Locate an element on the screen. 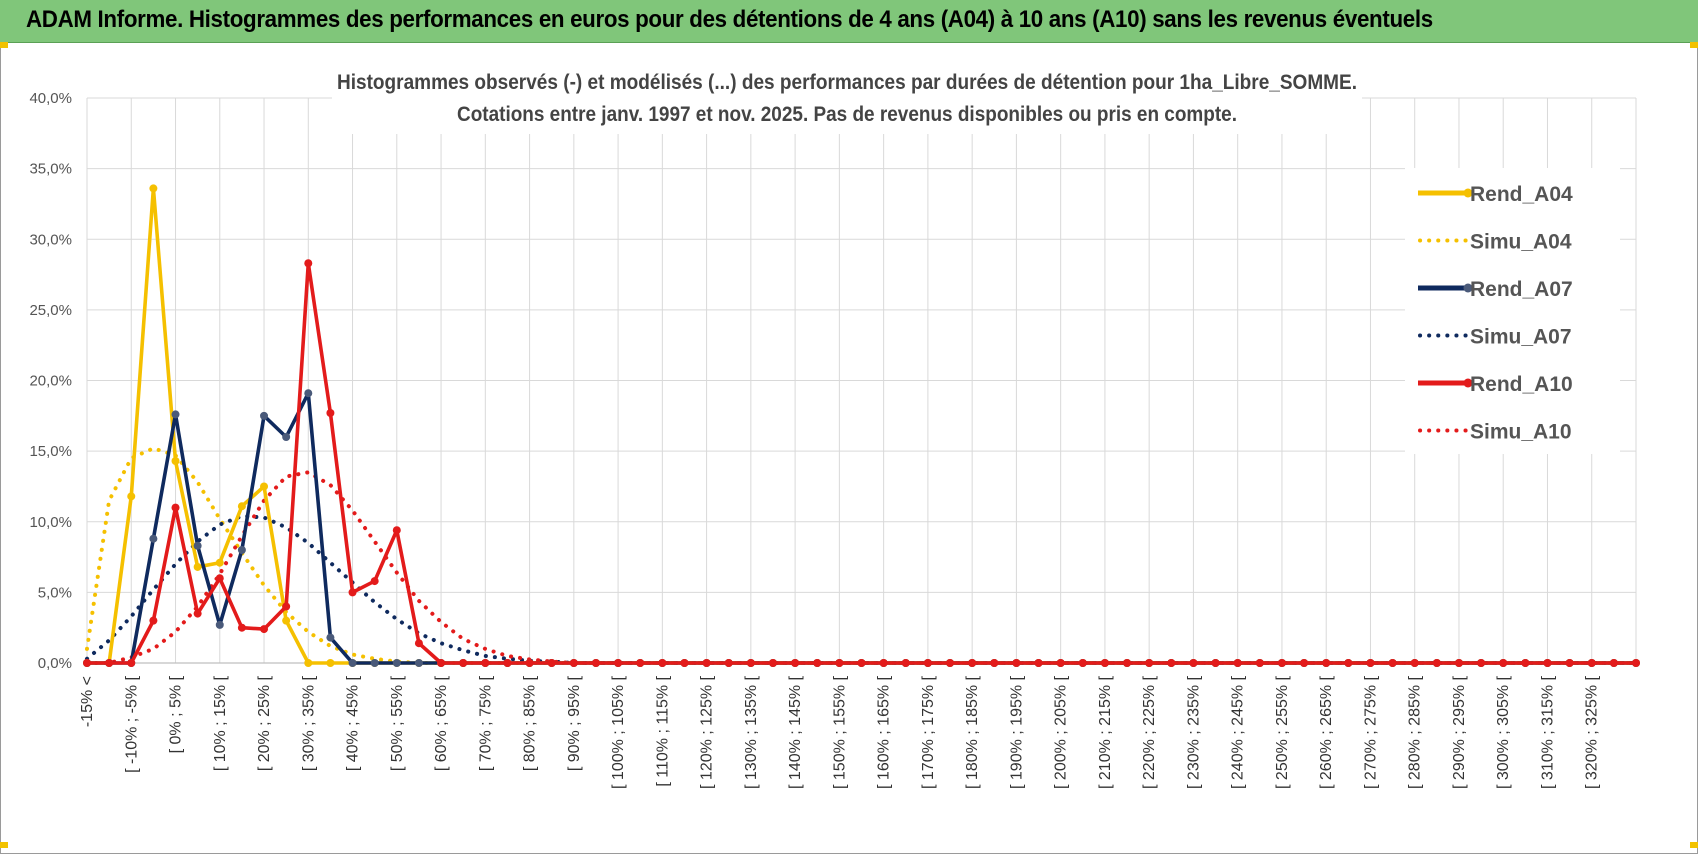  x-tick-label: [ 100% ; 105% [ is located at coordinates (618, 732).